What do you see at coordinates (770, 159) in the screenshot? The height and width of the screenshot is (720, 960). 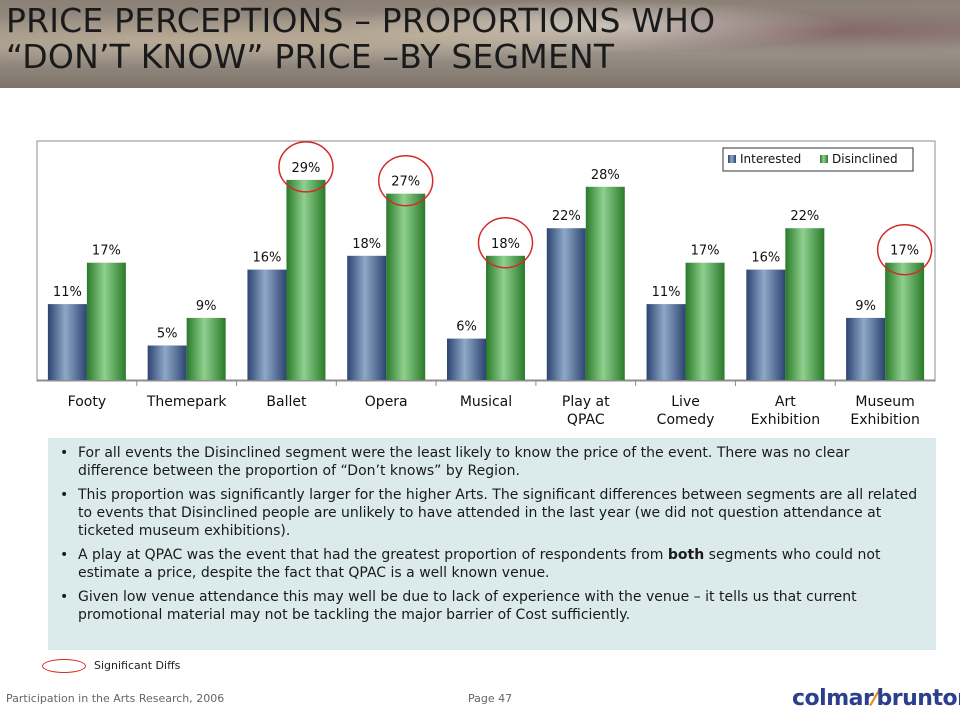 I see `legend-label-interested: Interested` at bounding box center [770, 159].